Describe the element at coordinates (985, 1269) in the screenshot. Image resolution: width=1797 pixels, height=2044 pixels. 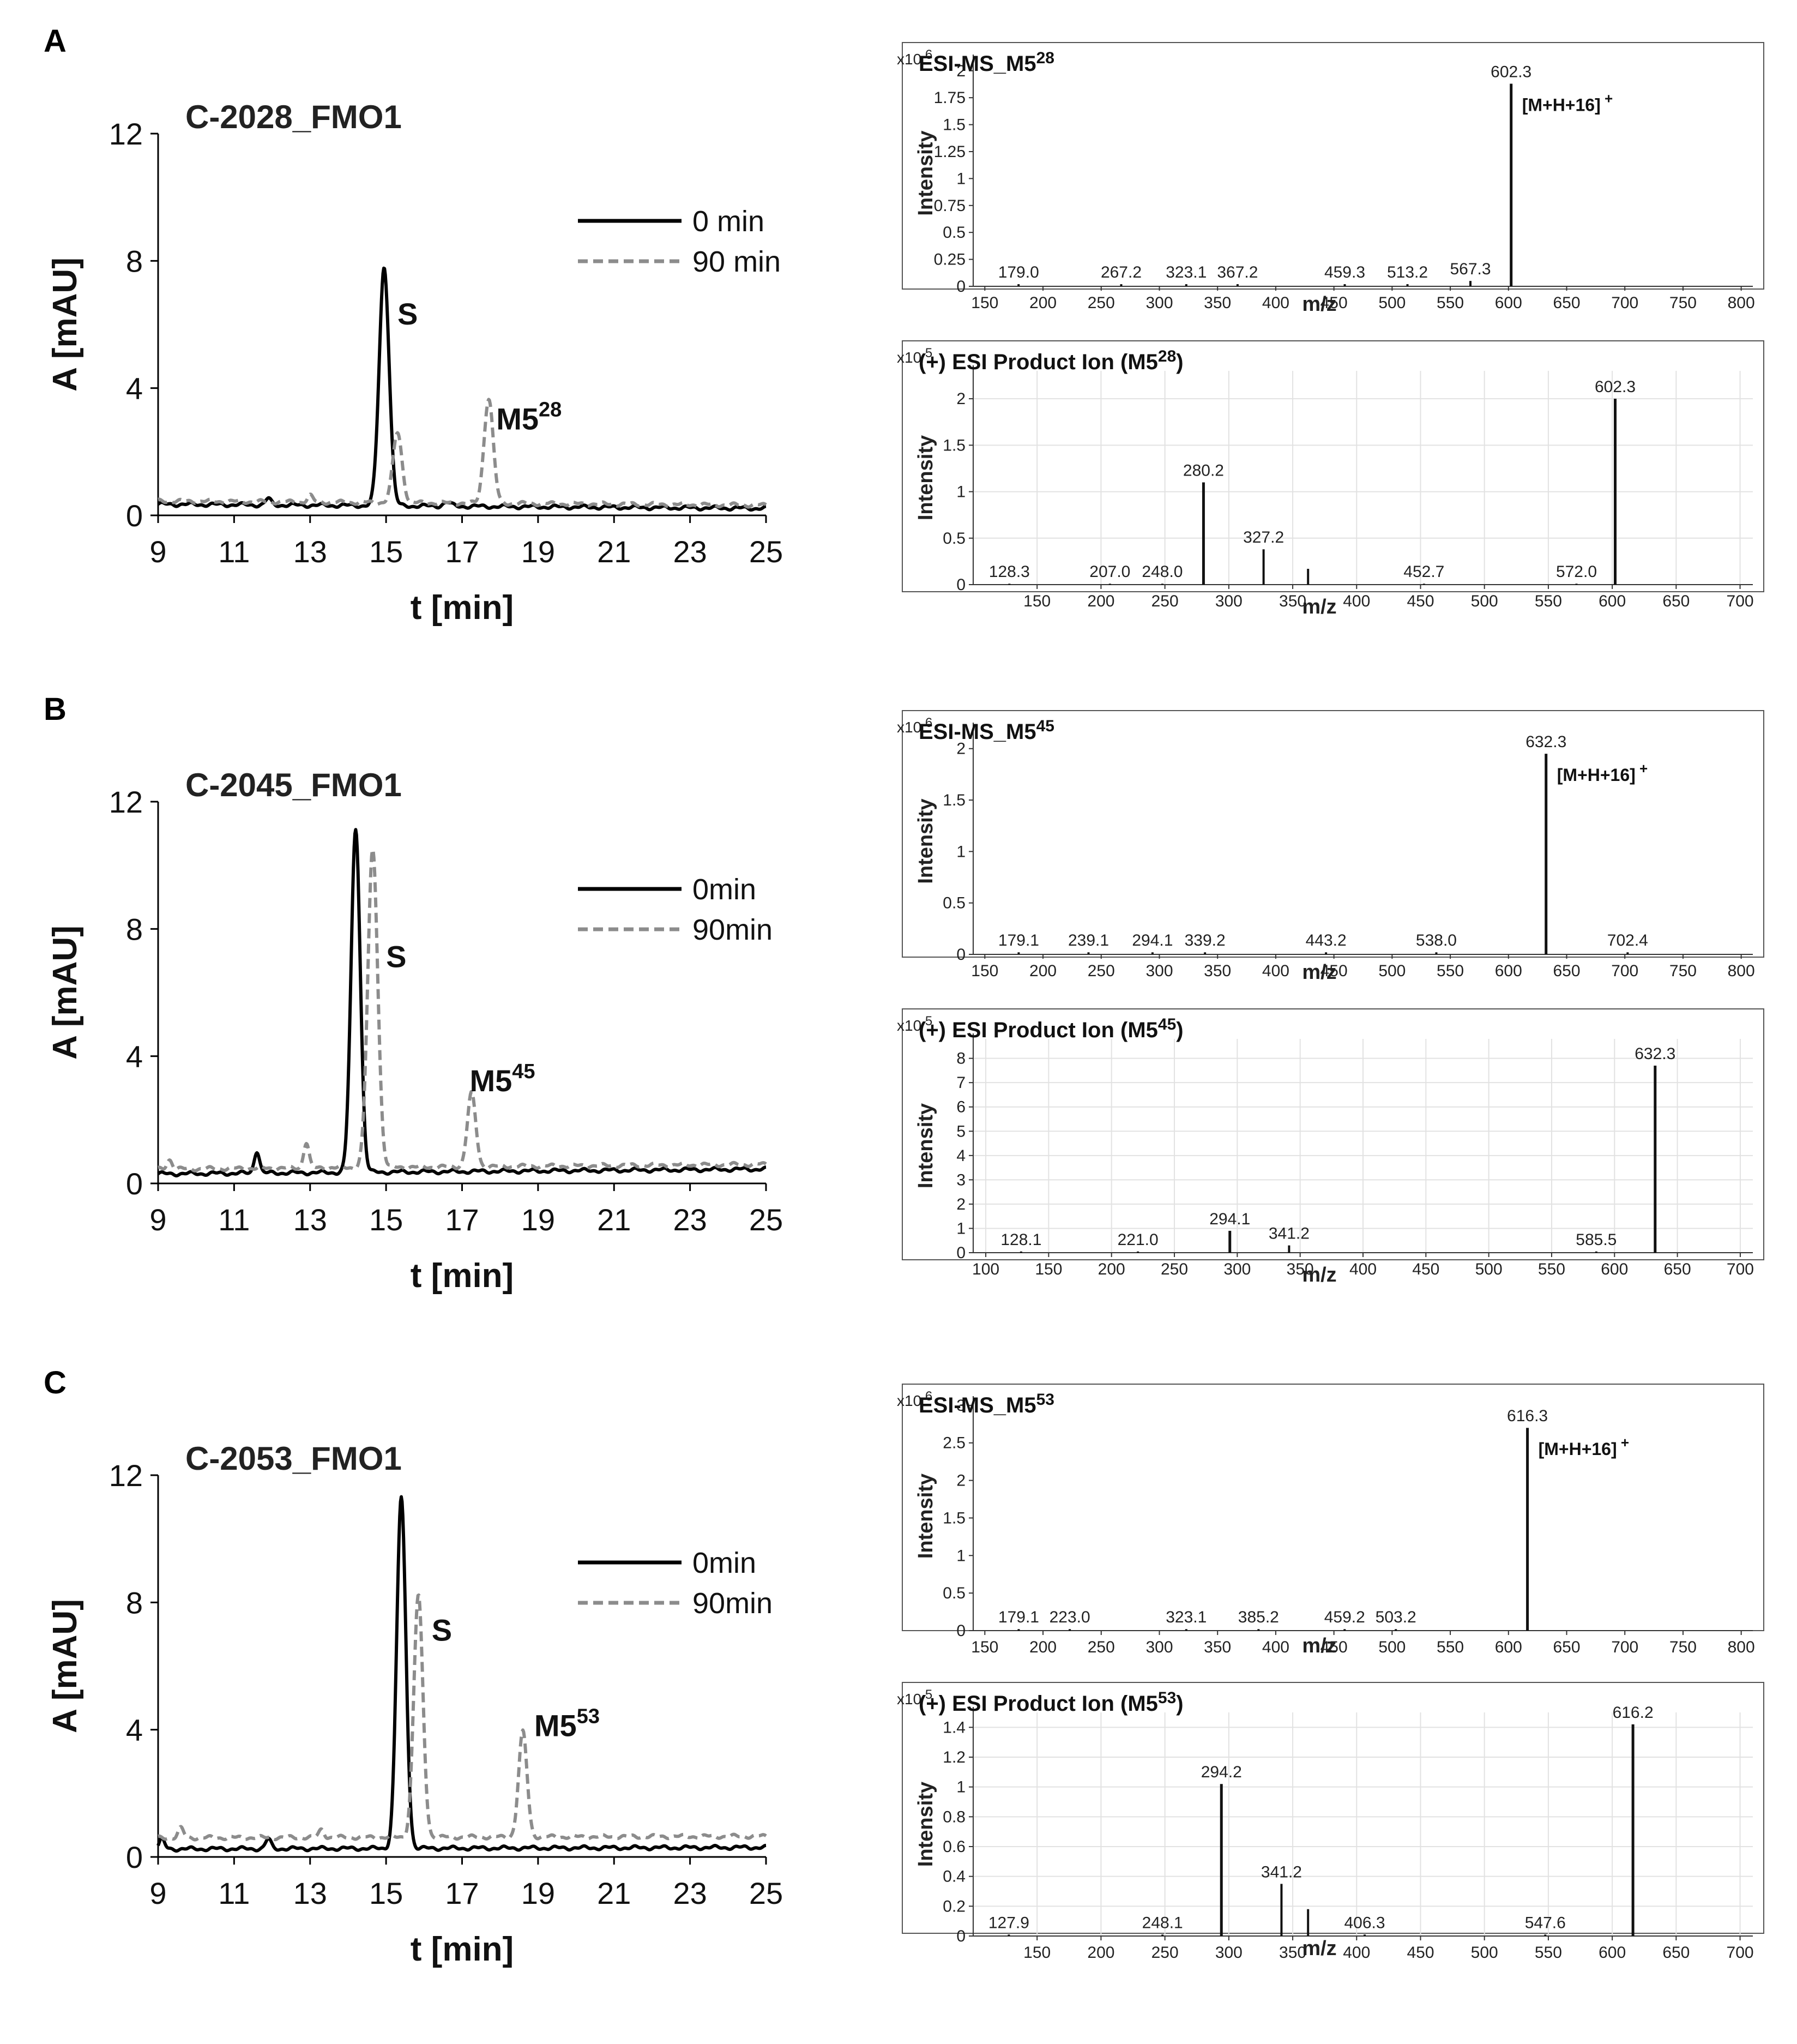
I see `ms-x-tick-label: 100` at that location.